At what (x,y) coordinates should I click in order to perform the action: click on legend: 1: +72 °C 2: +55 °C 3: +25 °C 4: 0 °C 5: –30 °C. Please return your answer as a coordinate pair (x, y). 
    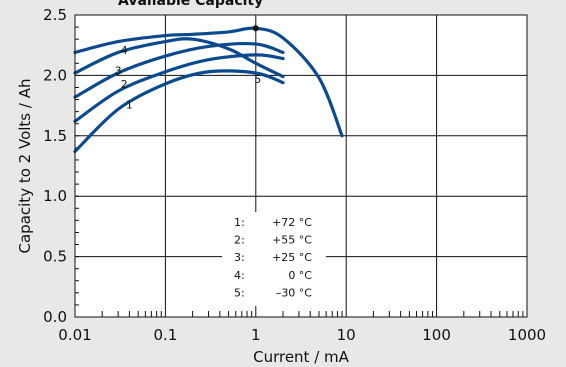
    Looking at the image, I should click on (274, 259).